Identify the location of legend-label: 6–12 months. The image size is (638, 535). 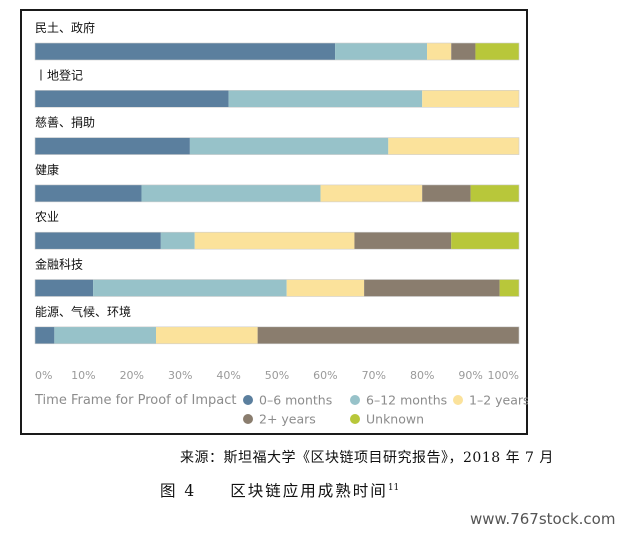
(406, 400).